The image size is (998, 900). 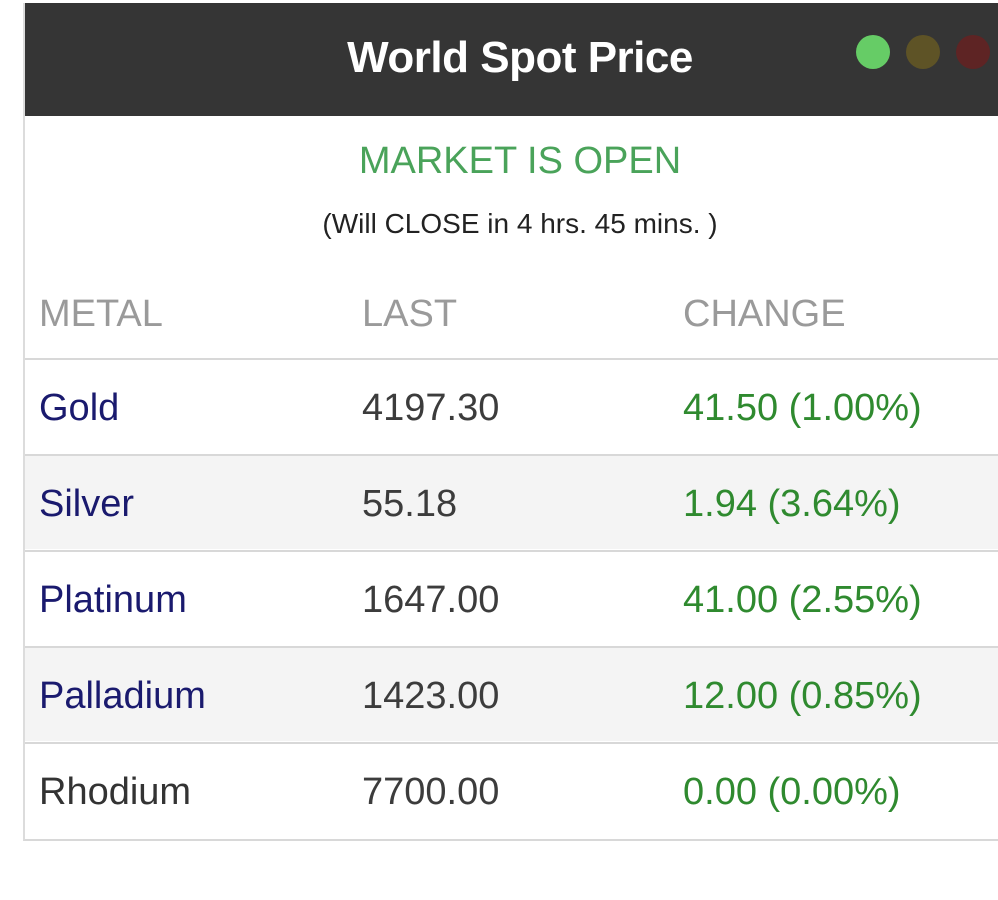 I want to click on market-countdown: (Will CLOSE in 4 hrs. 45 mins. ), so click(x=520, y=223).